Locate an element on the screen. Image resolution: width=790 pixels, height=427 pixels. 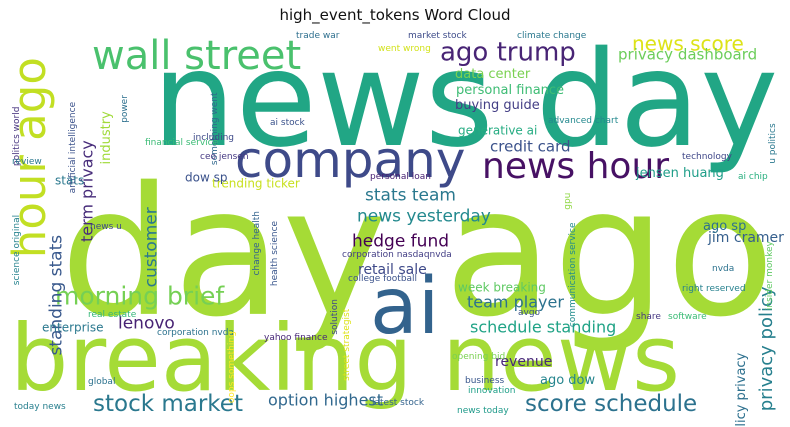
word-corporation-nasdaqnvda: corporation nasdaqnvda is located at coordinates (397, 255).